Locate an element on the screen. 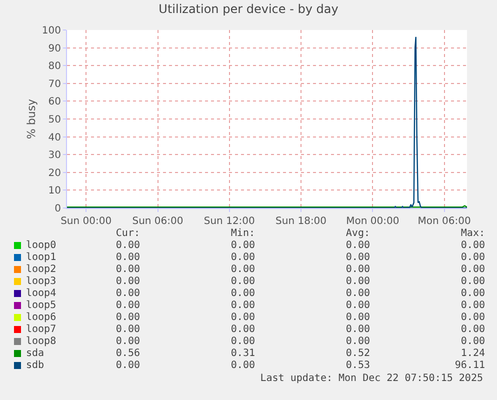 The image size is (497, 400). legend-label: loop3 is located at coordinates (41, 282).